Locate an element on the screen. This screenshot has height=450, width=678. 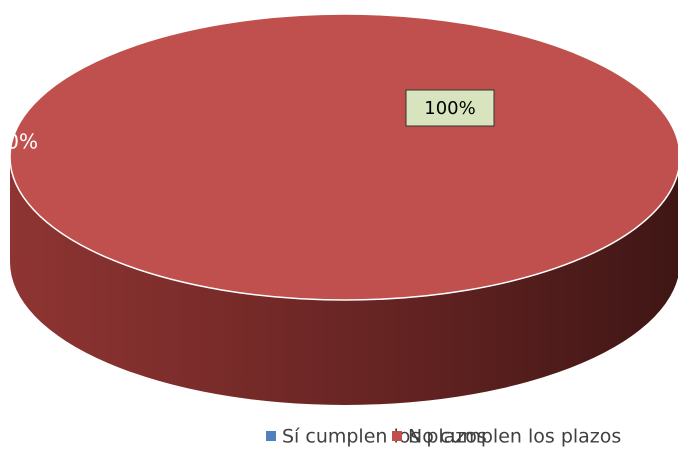
data-label-box is located at coordinates (450, 108).